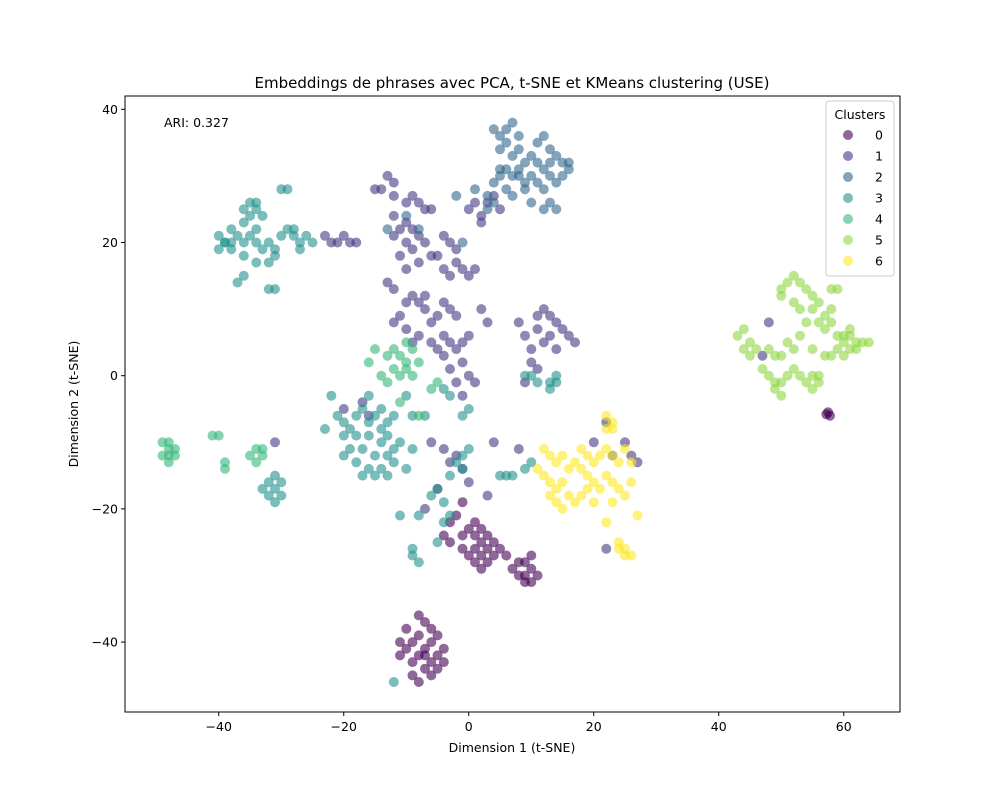 This screenshot has width=1000, height=800. Describe the element at coordinates (879, 219) in the screenshot. I see `legend-label-4: 4` at that location.